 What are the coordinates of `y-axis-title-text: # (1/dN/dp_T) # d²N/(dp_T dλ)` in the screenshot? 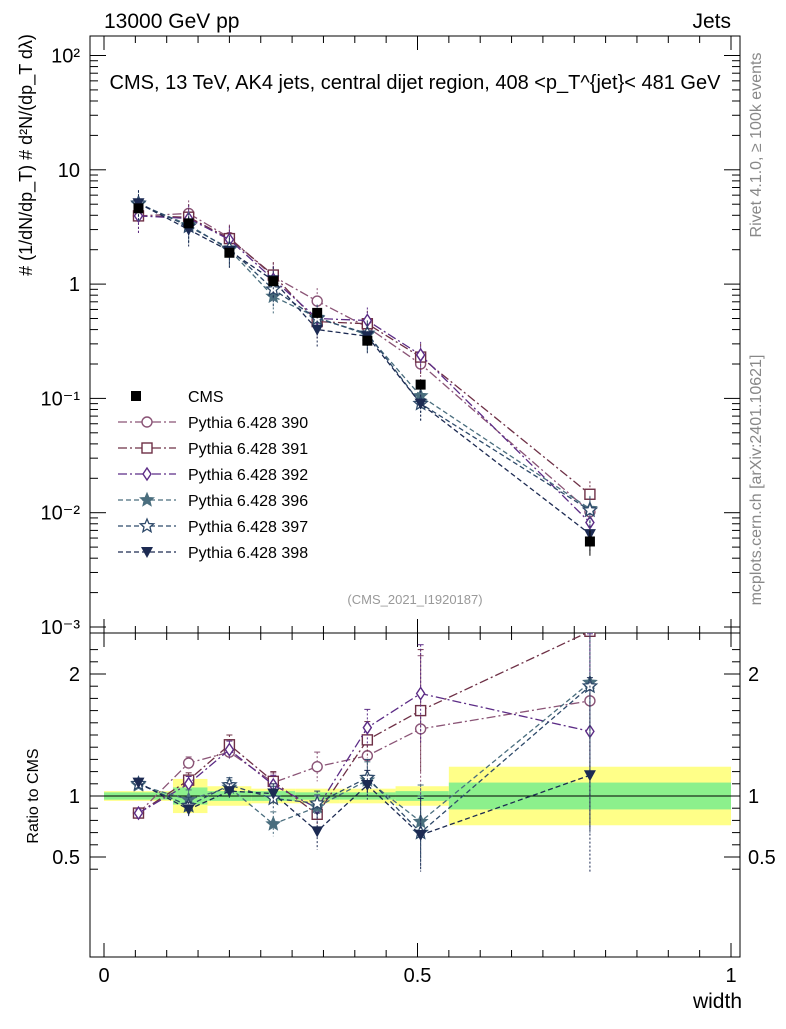 It's located at (26, 155).